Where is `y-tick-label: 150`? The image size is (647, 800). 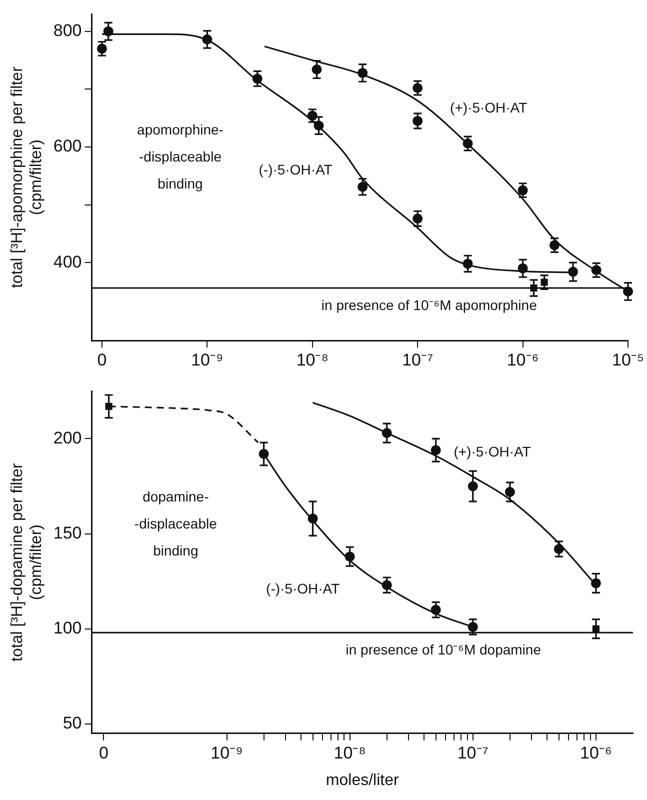 y-tick-label: 150 is located at coordinates (67, 532).